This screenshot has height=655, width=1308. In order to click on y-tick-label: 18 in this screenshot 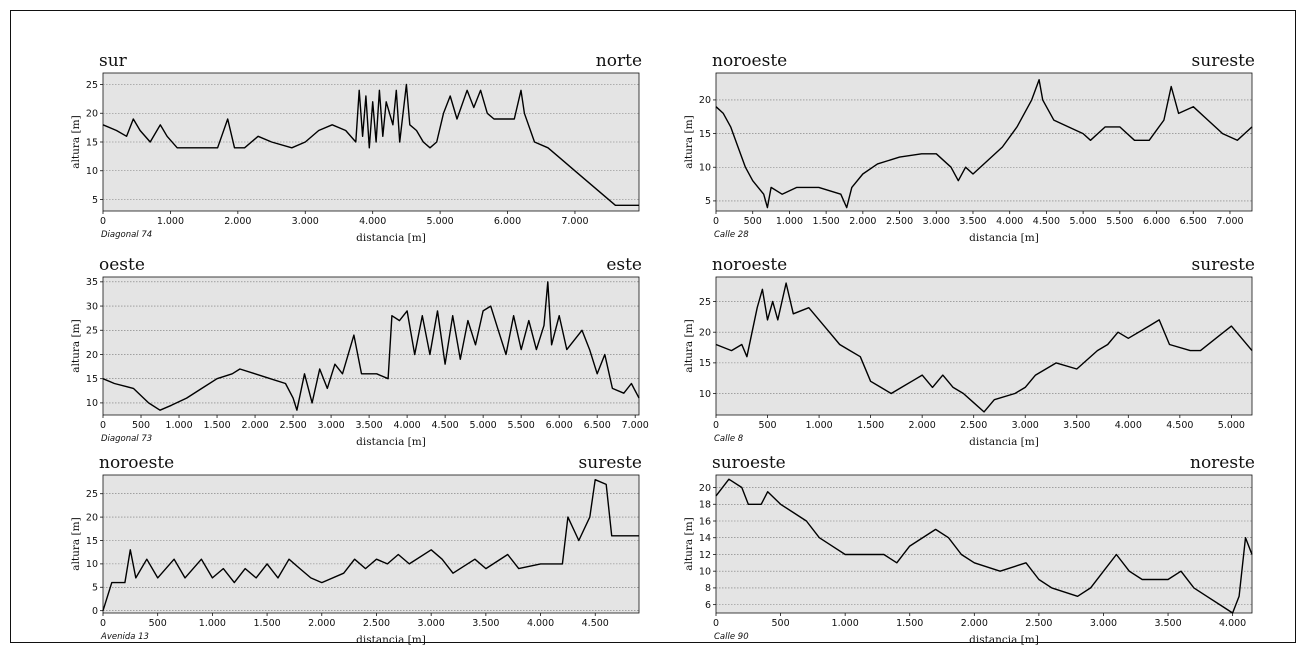, I will do `click(705, 505)`.